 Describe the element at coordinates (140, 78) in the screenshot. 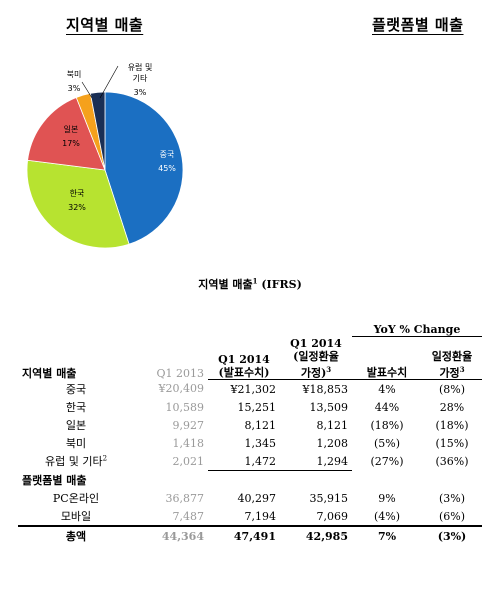

I see `pie-slice-label: 기타` at that location.